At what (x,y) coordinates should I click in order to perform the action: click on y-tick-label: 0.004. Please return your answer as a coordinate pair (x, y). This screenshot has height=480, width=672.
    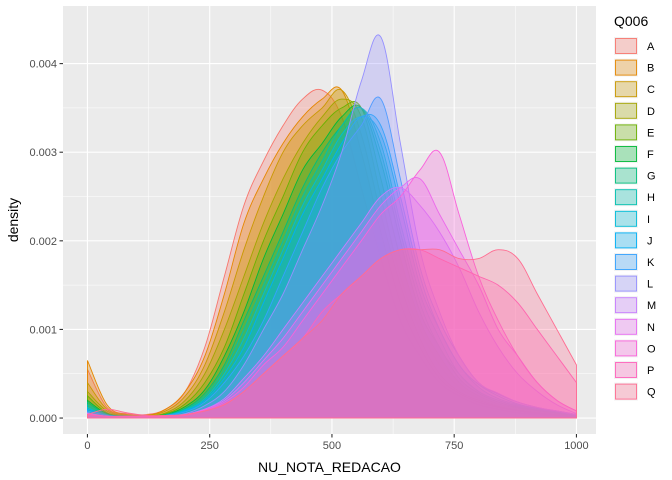
    Looking at the image, I should click on (43, 65).